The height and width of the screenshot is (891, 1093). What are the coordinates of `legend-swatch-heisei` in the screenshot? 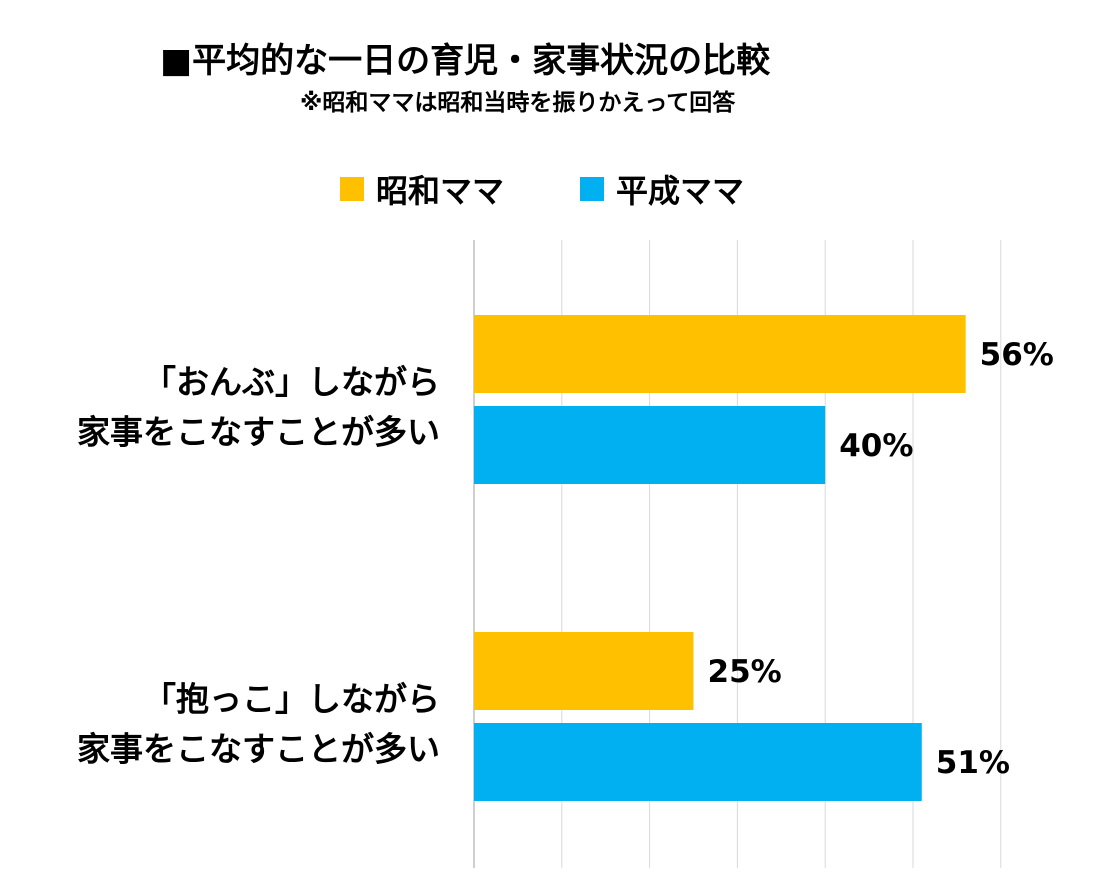 It's located at (592, 189).